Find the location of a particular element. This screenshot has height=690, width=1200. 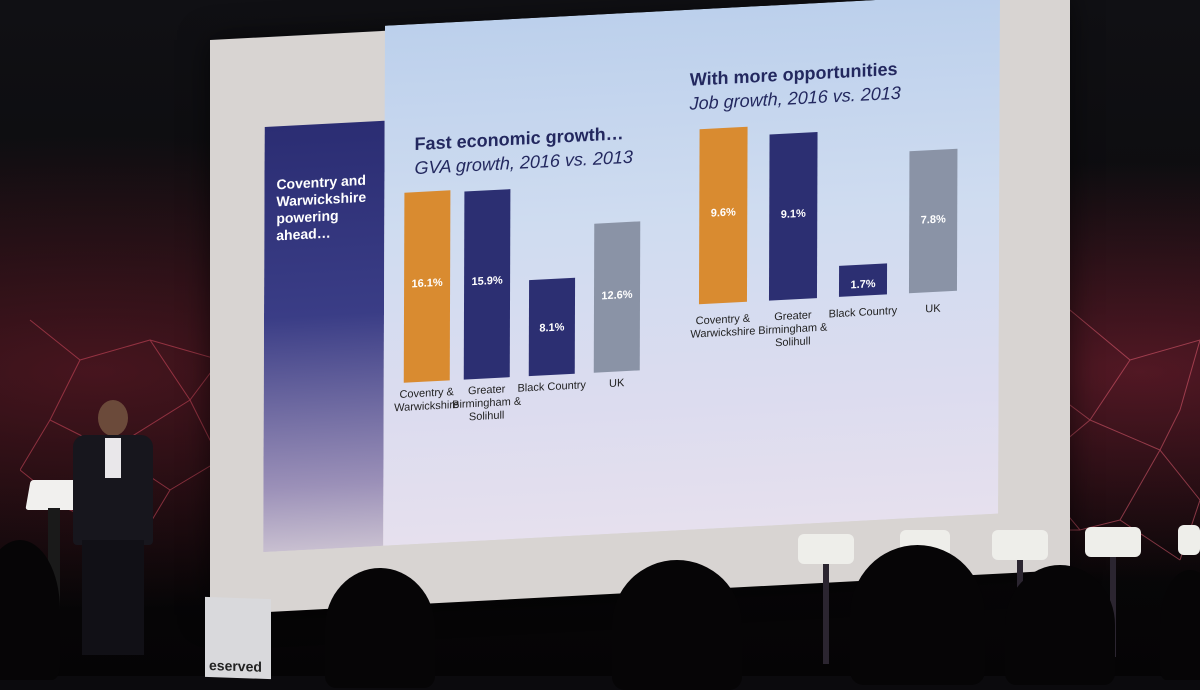

speaker-head is located at coordinates (113, 418).